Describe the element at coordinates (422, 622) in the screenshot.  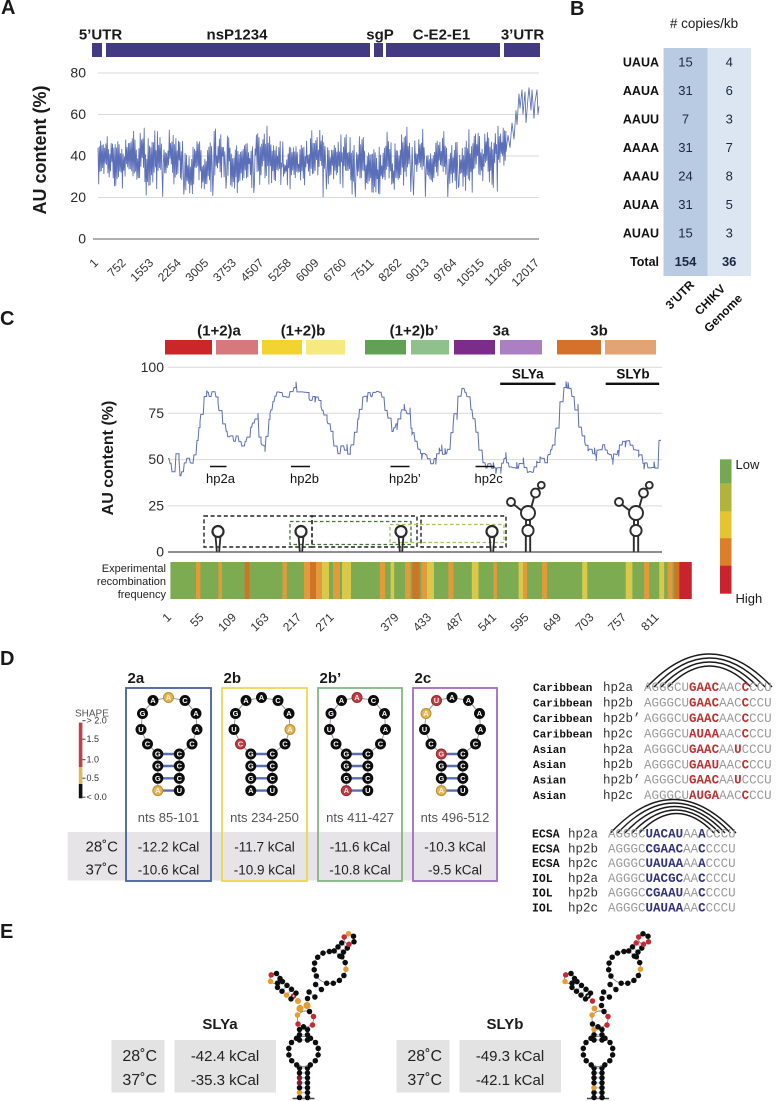
I see `svg-text: 433` at that location.